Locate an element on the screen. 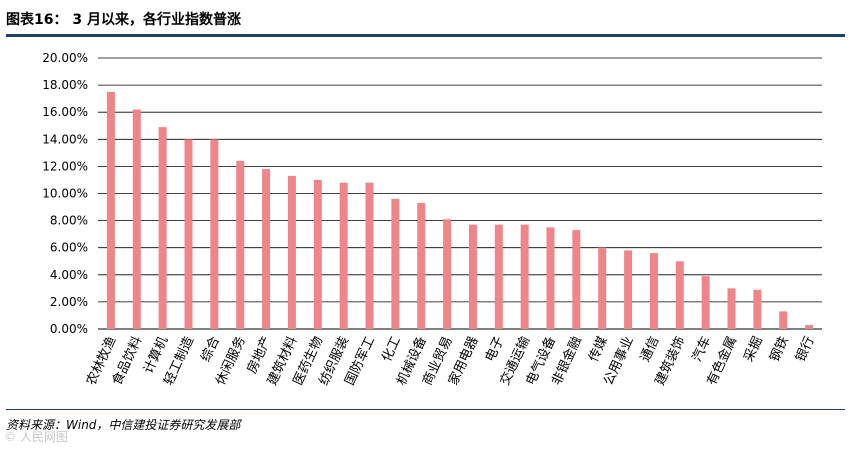 This screenshot has width=863, height=453. y-tick-label: 2.00% is located at coordinates (69, 302).